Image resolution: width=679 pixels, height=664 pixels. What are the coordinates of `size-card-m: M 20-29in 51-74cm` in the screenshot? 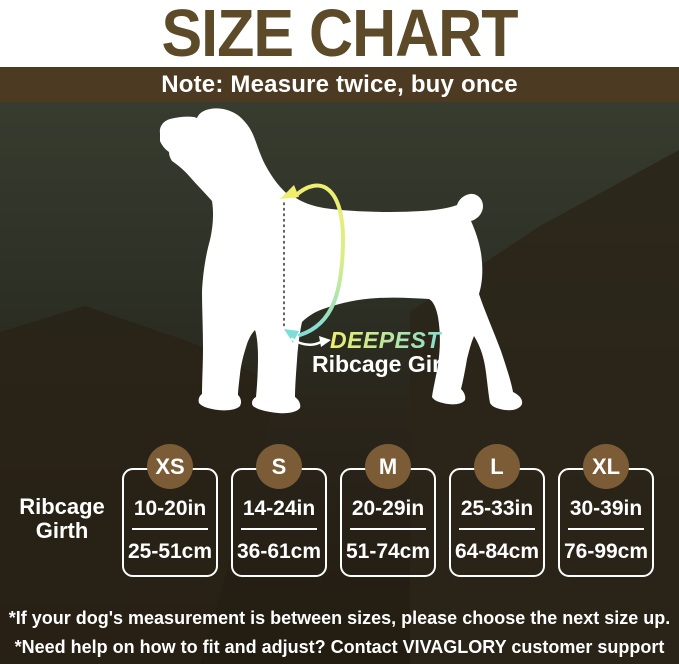 It's located at (388, 510).